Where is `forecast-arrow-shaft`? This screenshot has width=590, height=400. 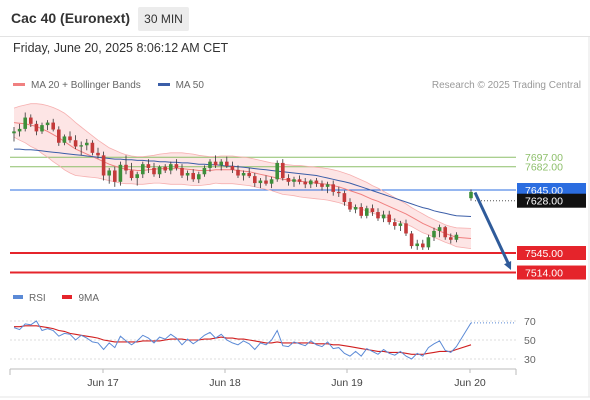 forecast-arrow-shaft is located at coordinates (492, 228).